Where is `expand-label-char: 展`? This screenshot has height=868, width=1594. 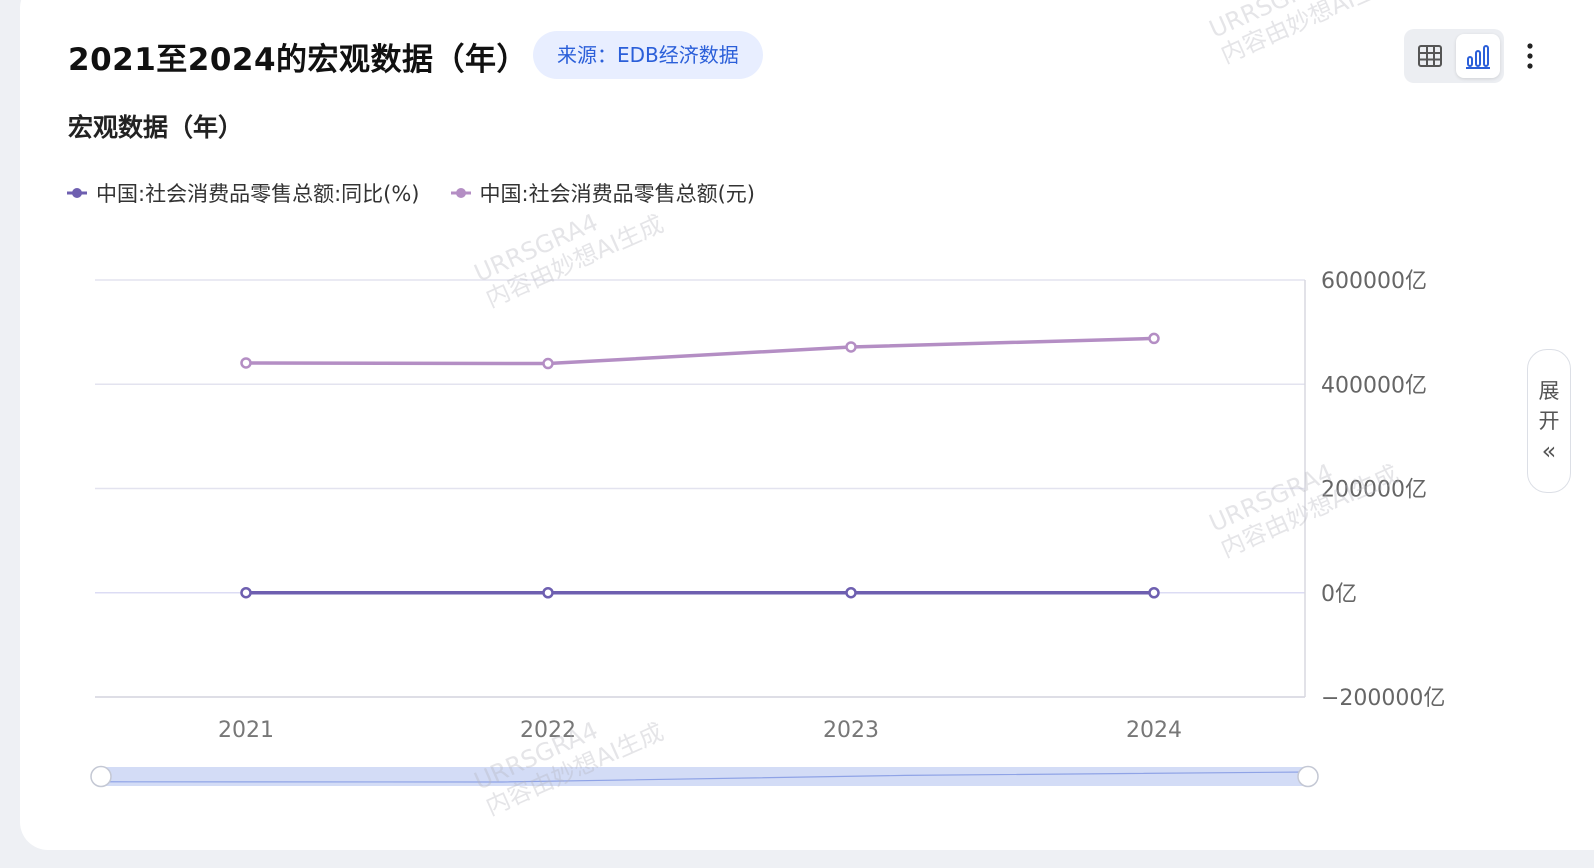
expand-label-char: 展 is located at coordinates (1549, 391).